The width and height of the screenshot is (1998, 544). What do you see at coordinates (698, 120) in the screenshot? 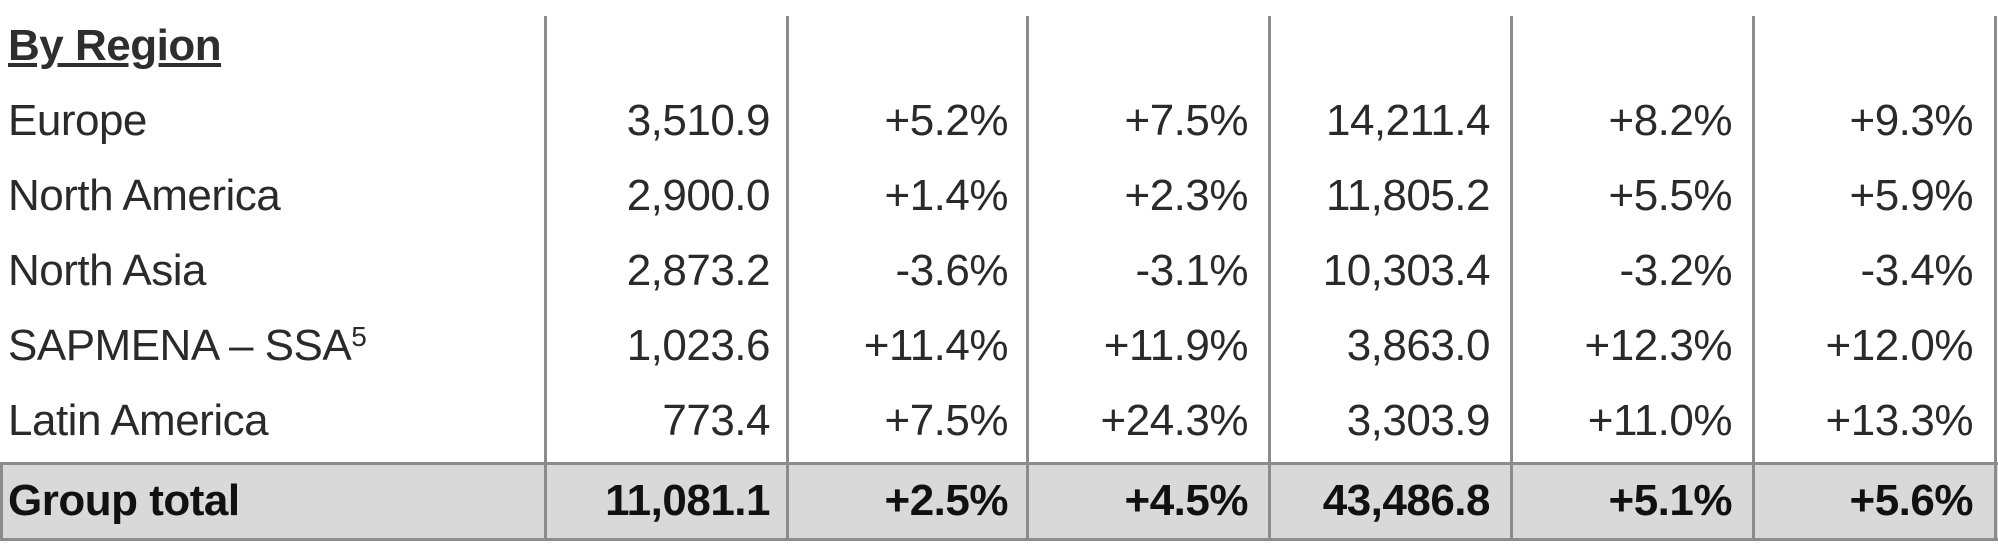
I see `table-cell: 3,510.9` at bounding box center [698, 120].